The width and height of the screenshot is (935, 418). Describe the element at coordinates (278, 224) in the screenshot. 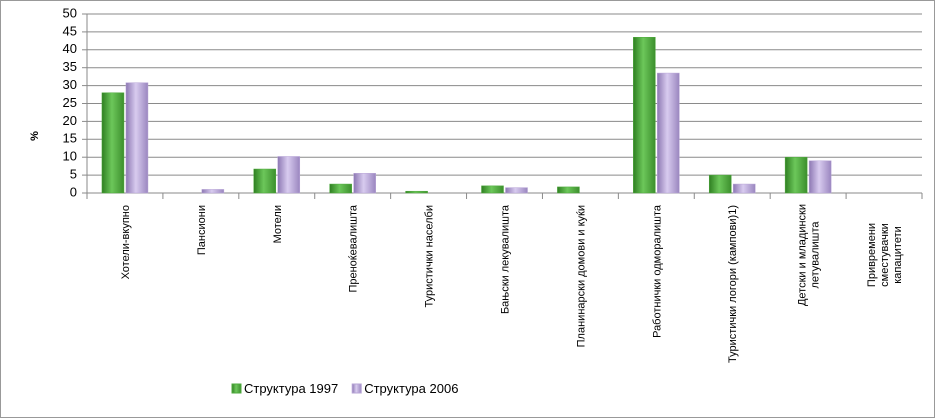

I see `x-tick-label: Мотели` at that location.